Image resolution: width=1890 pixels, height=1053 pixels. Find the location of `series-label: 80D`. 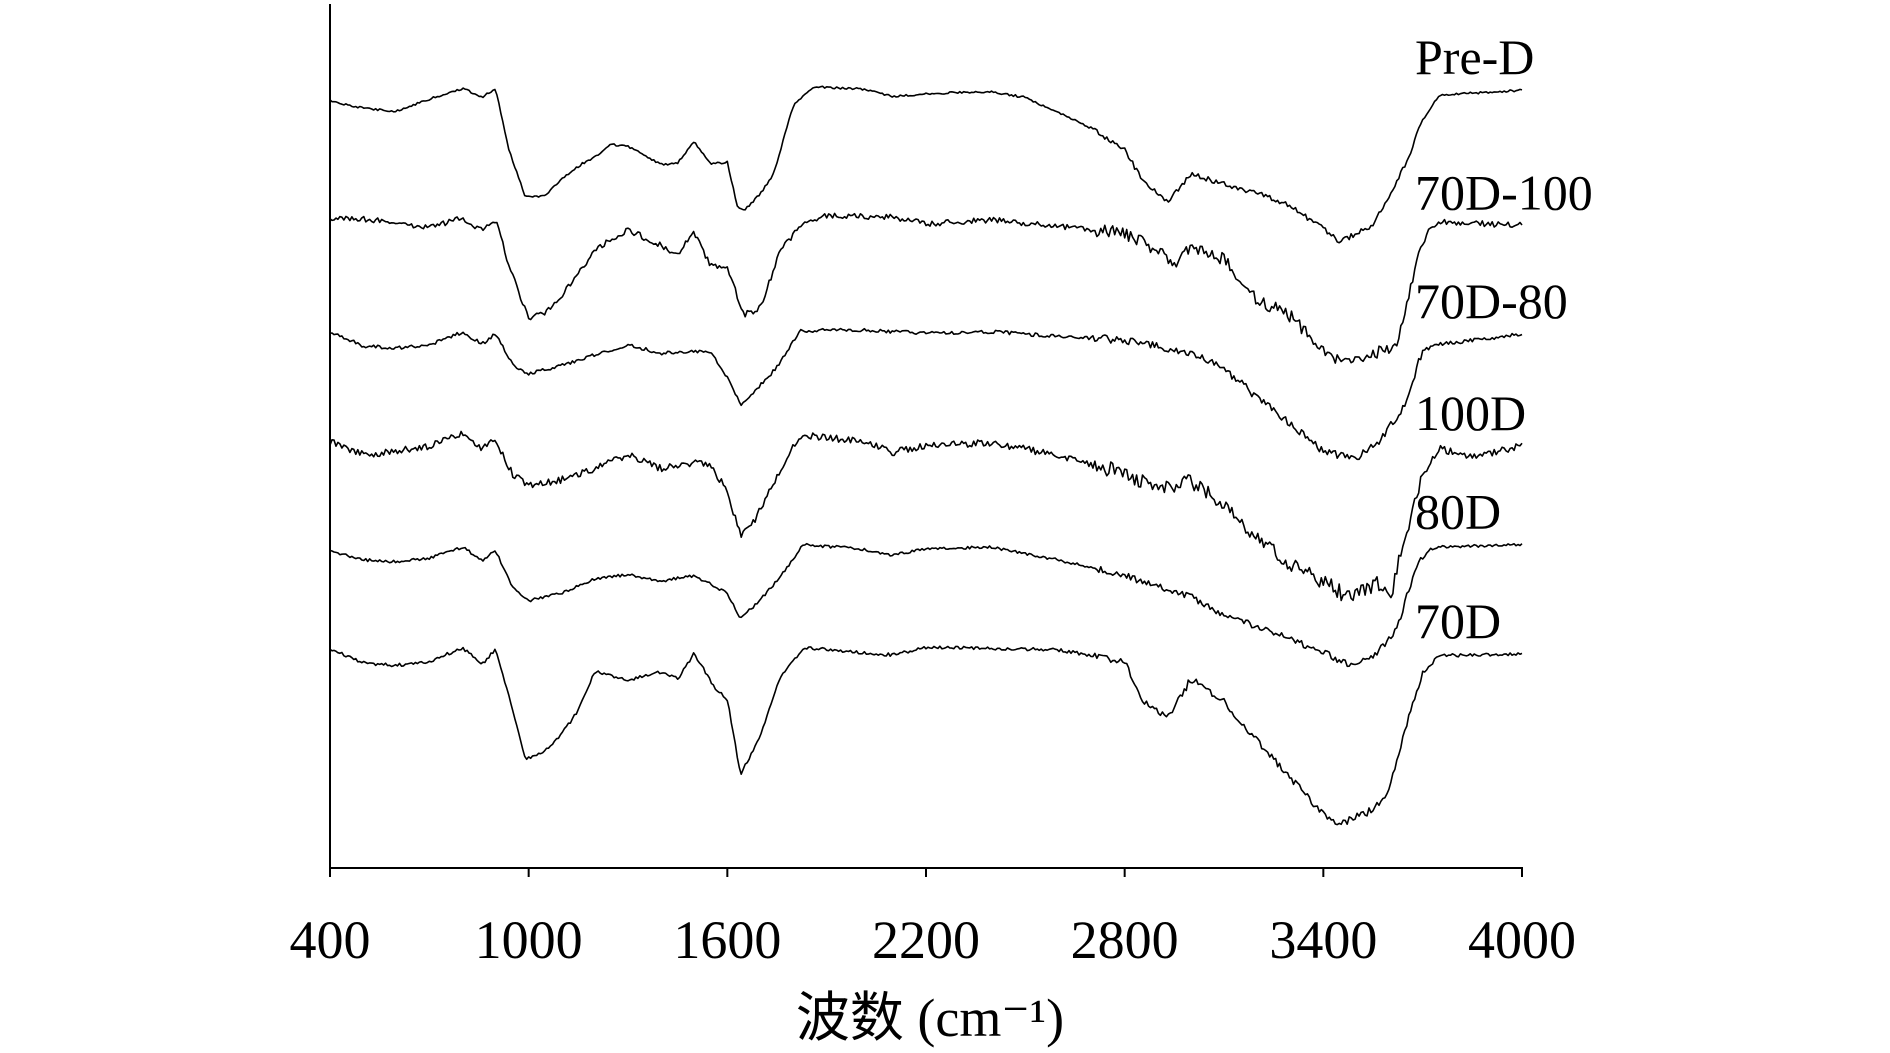

series-label: 80D is located at coordinates (1458, 512).